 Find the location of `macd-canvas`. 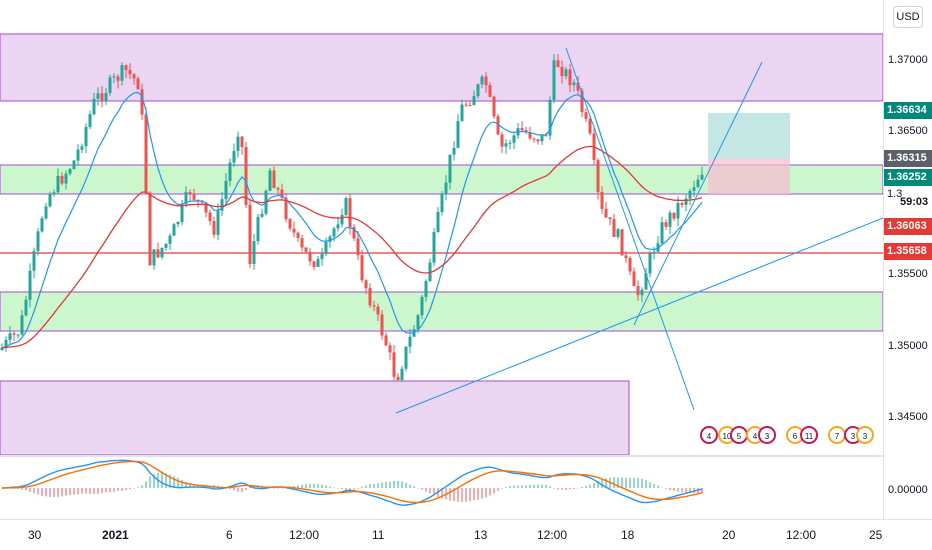

macd-canvas is located at coordinates (441, 488).